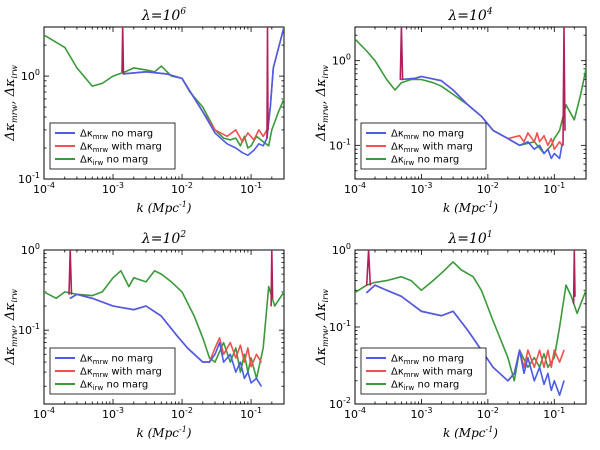 This screenshot has height=450, width=600. I want to click on panel-title: λ=102, so click(163, 238).